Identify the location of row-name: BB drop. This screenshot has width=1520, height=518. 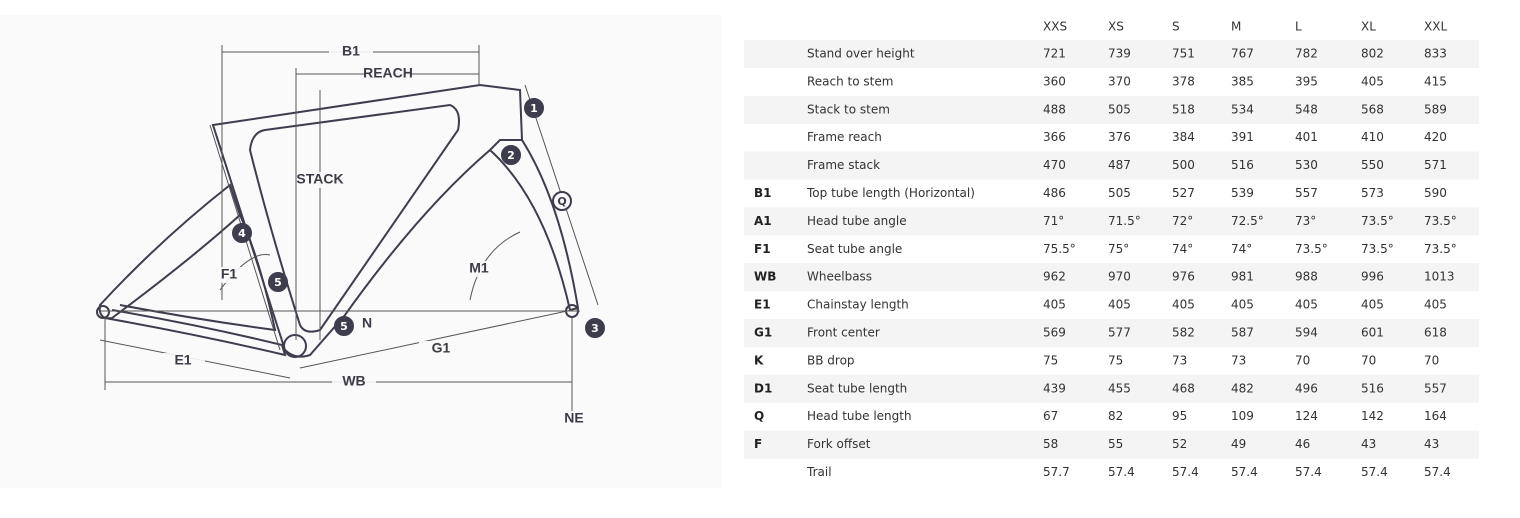
(831, 360).